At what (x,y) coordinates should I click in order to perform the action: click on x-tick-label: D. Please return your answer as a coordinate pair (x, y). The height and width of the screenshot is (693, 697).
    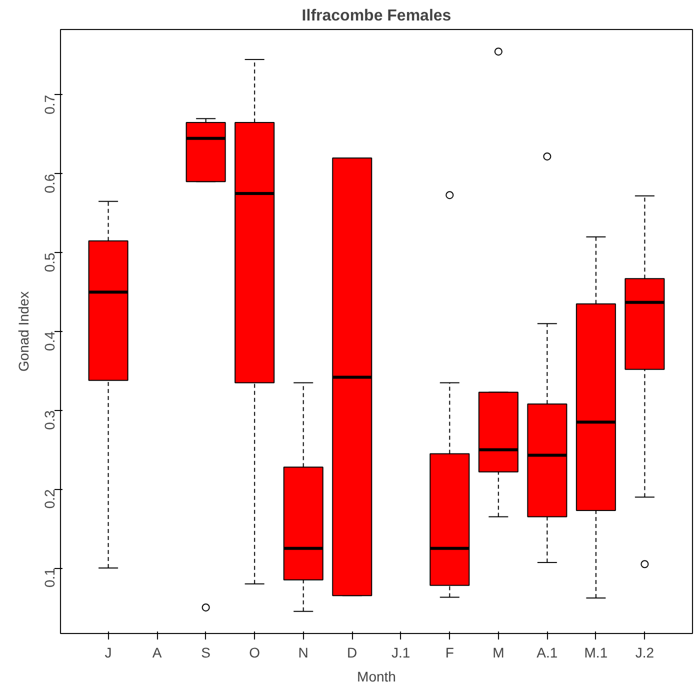
    Looking at the image, I should click on (352, 652).